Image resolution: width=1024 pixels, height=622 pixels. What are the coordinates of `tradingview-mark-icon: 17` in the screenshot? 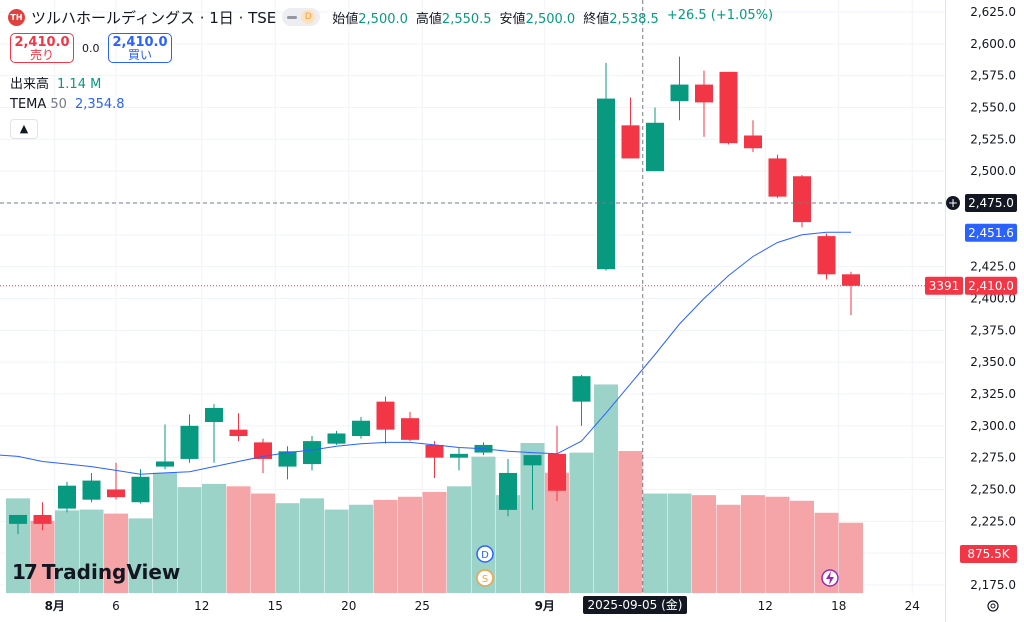 It's located at (25, 572).